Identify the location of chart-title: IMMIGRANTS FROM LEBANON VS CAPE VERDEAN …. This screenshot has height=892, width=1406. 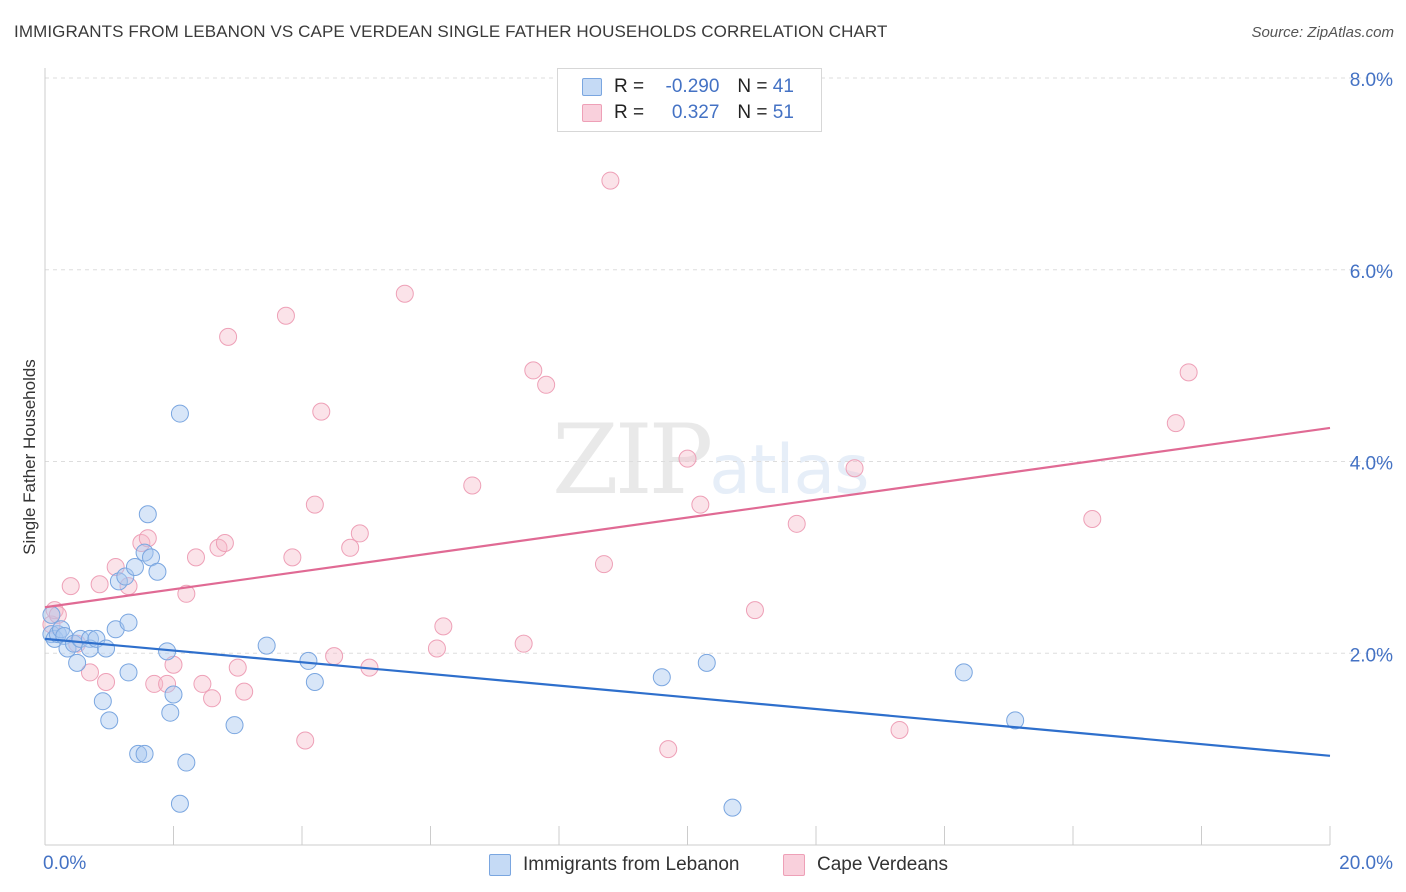
(451, 31).